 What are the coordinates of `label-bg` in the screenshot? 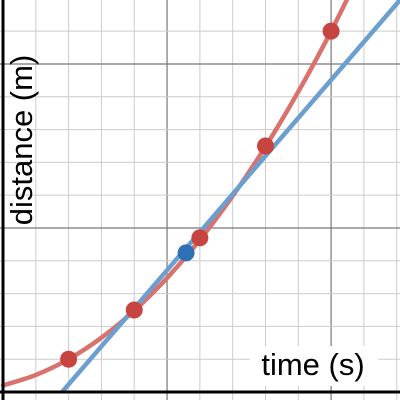 It's located at (314, 366).